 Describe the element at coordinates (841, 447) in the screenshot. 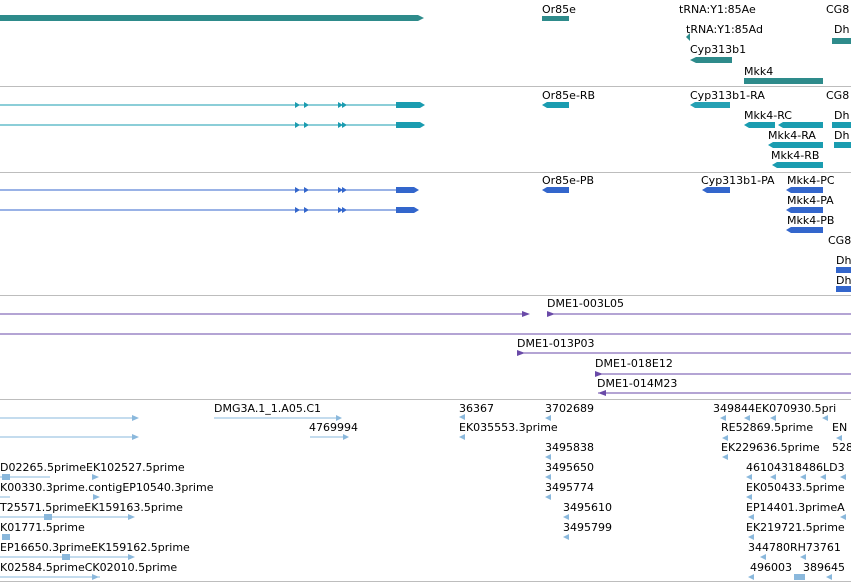

I see `est-label: 528` at that location.